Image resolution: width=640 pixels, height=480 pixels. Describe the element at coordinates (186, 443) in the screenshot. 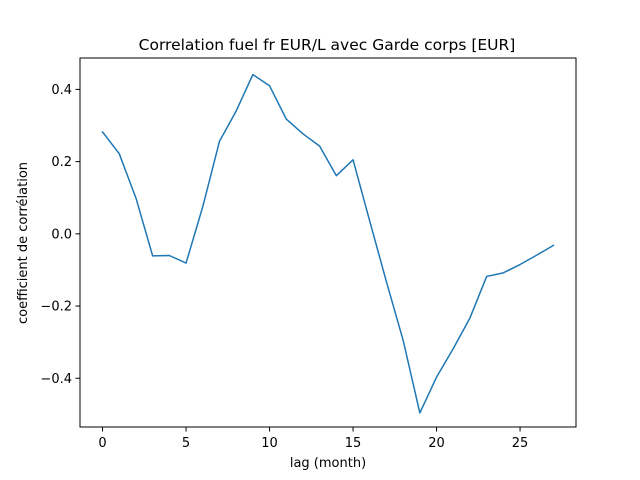

I see `x-tick-label: 5` at that location.